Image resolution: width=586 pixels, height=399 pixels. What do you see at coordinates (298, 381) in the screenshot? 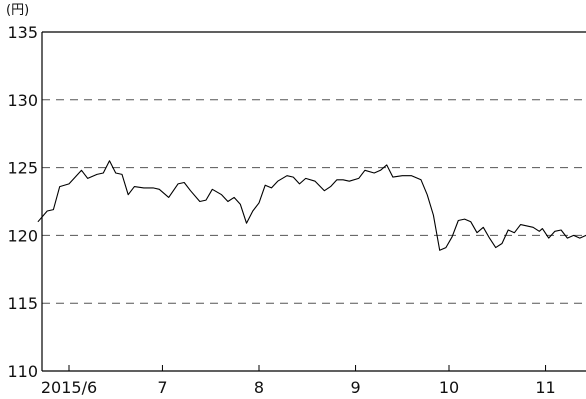
I see `x-tick-labels: 2015/6 7 8 9 10 11` at bounding box center [298, 381].